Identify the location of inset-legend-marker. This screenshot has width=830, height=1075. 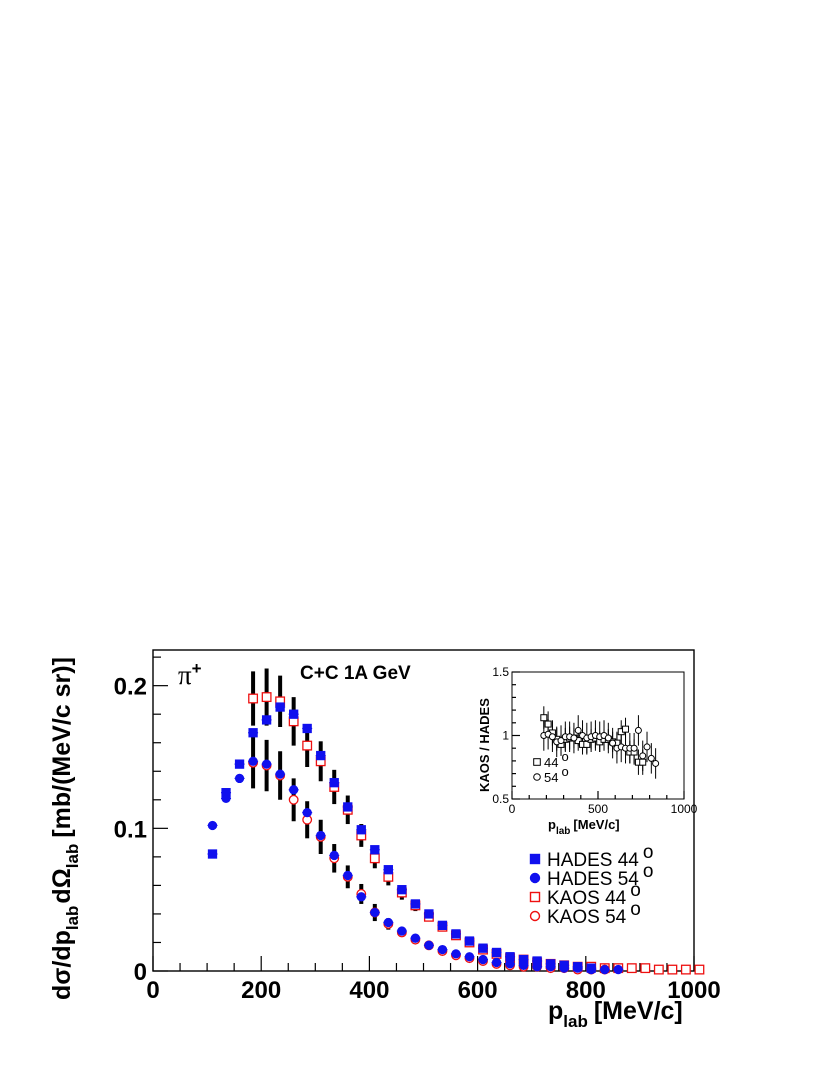
(537, 777).